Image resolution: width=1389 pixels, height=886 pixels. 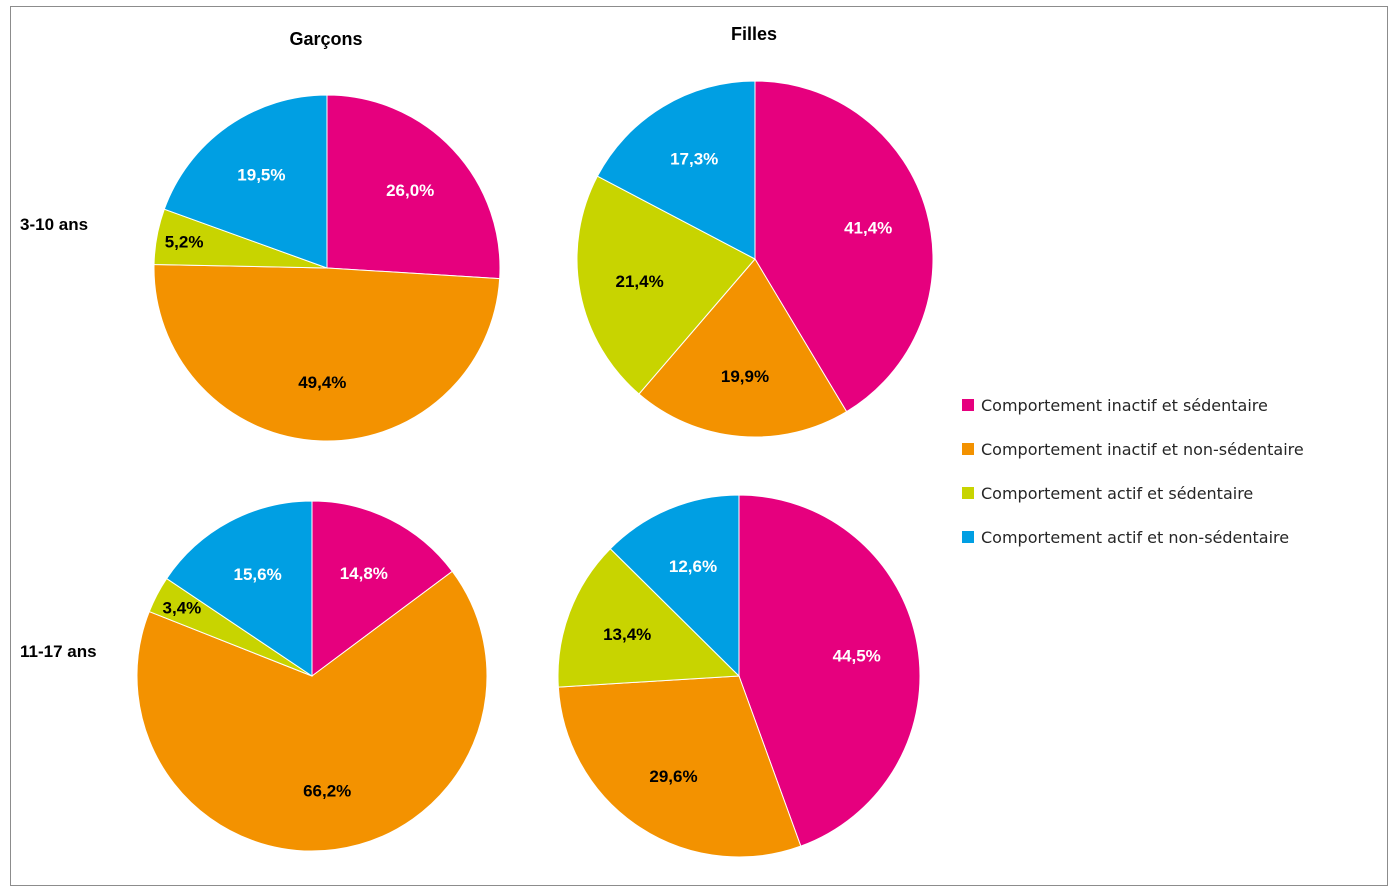 What do you see at coordinates (755, 259) in the screenshot?
I see `pie-filles-3-10-ans: 41,4% 19,9% 21,4% 17,3%` at bounding box center [755, 259].